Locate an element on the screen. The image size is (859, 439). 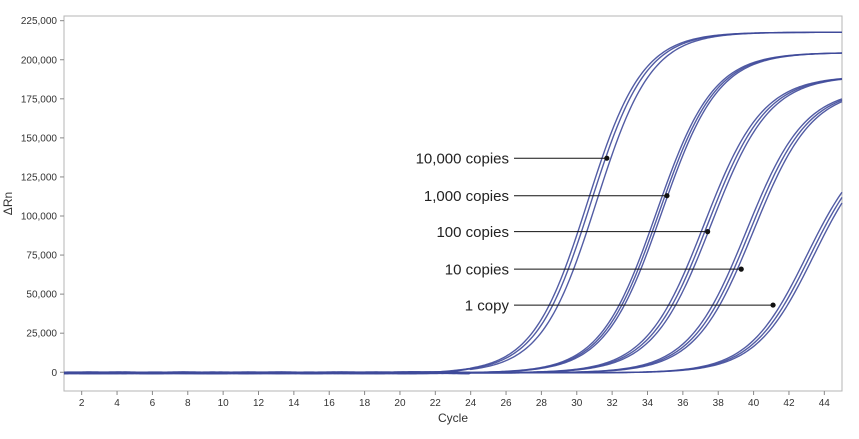
annotation-label: 1 copy is located at coordinates (487, 306).